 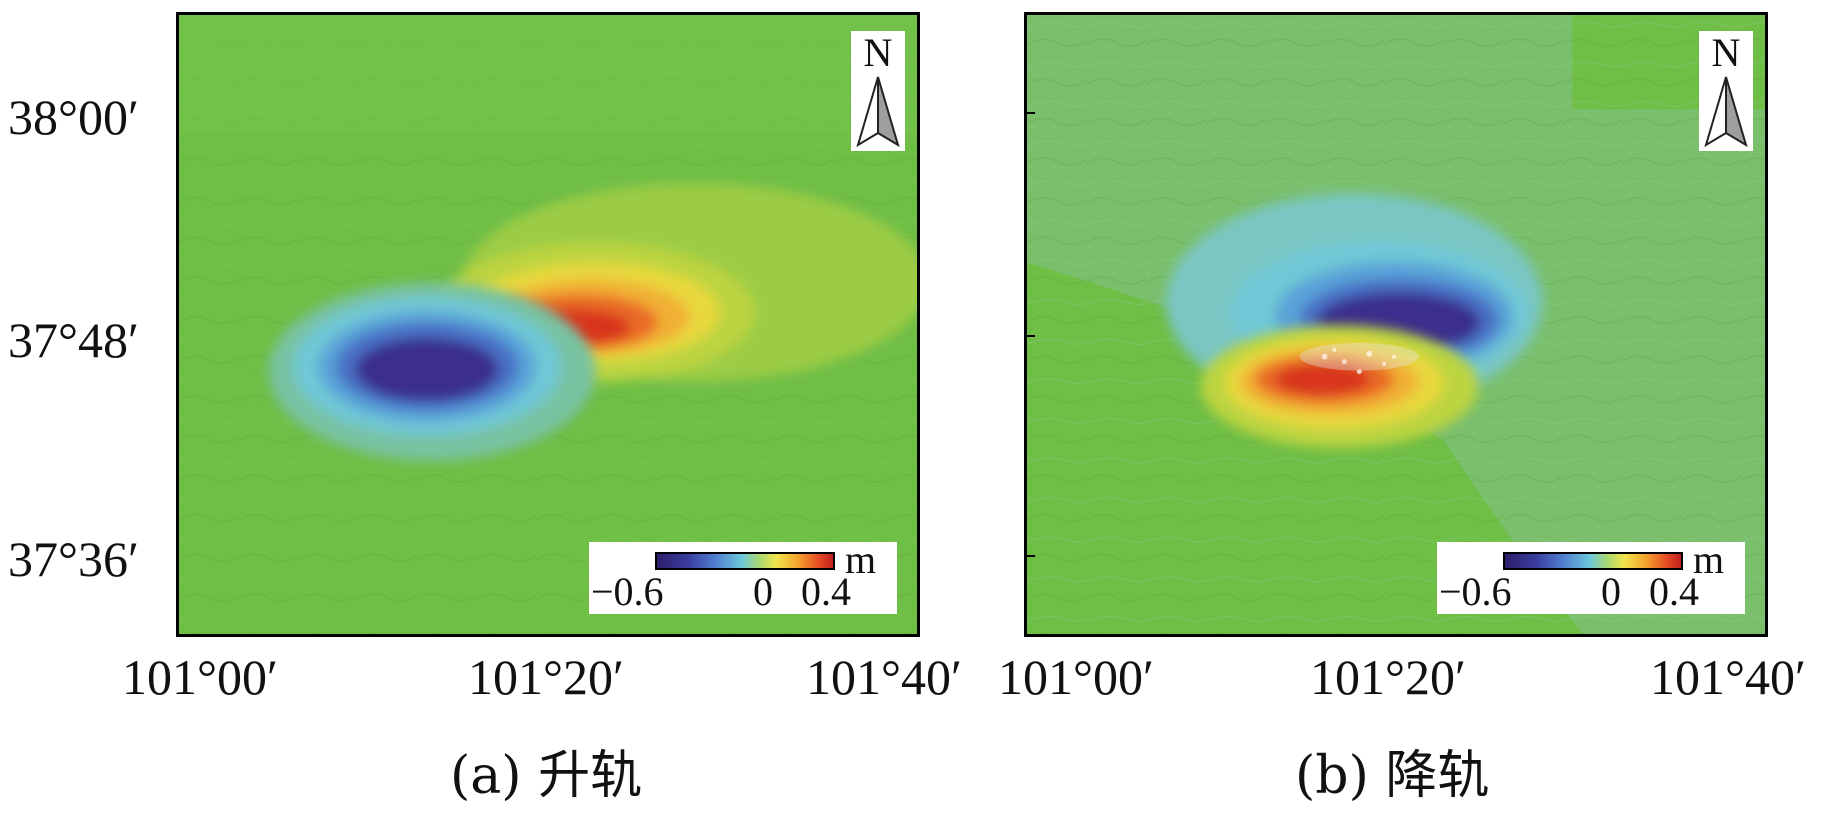 I want to click on subsidence-lobe, so click(x=432, y=371).